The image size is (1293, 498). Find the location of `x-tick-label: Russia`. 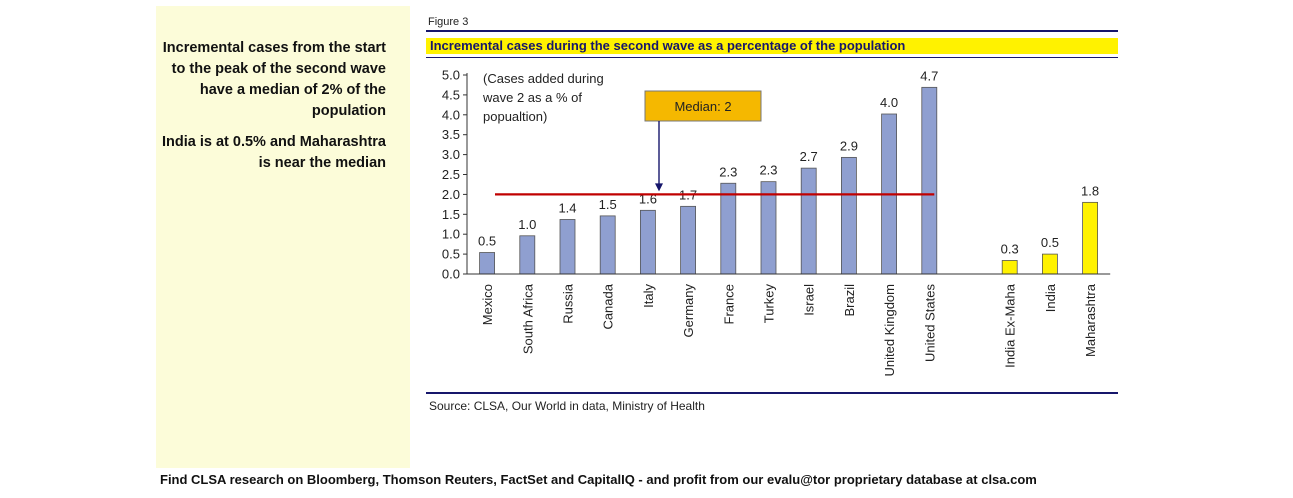

x-tick-label: Russia is located at coordinates (568, 303).